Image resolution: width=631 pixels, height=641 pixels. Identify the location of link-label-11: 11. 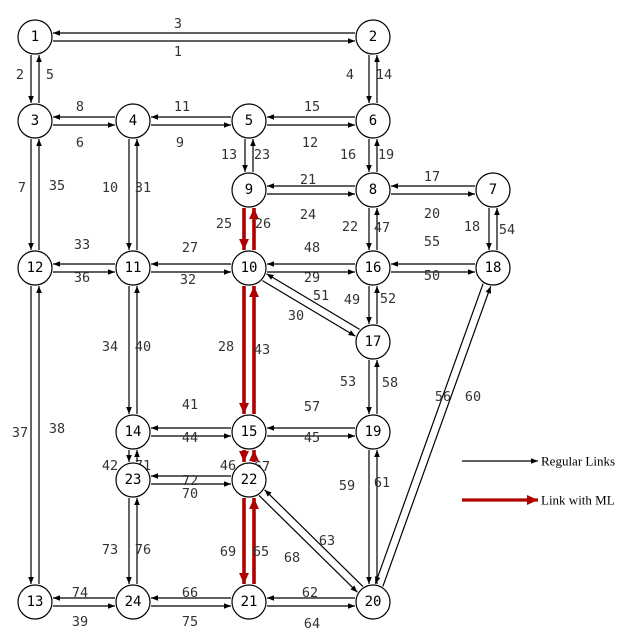
(182, 107).